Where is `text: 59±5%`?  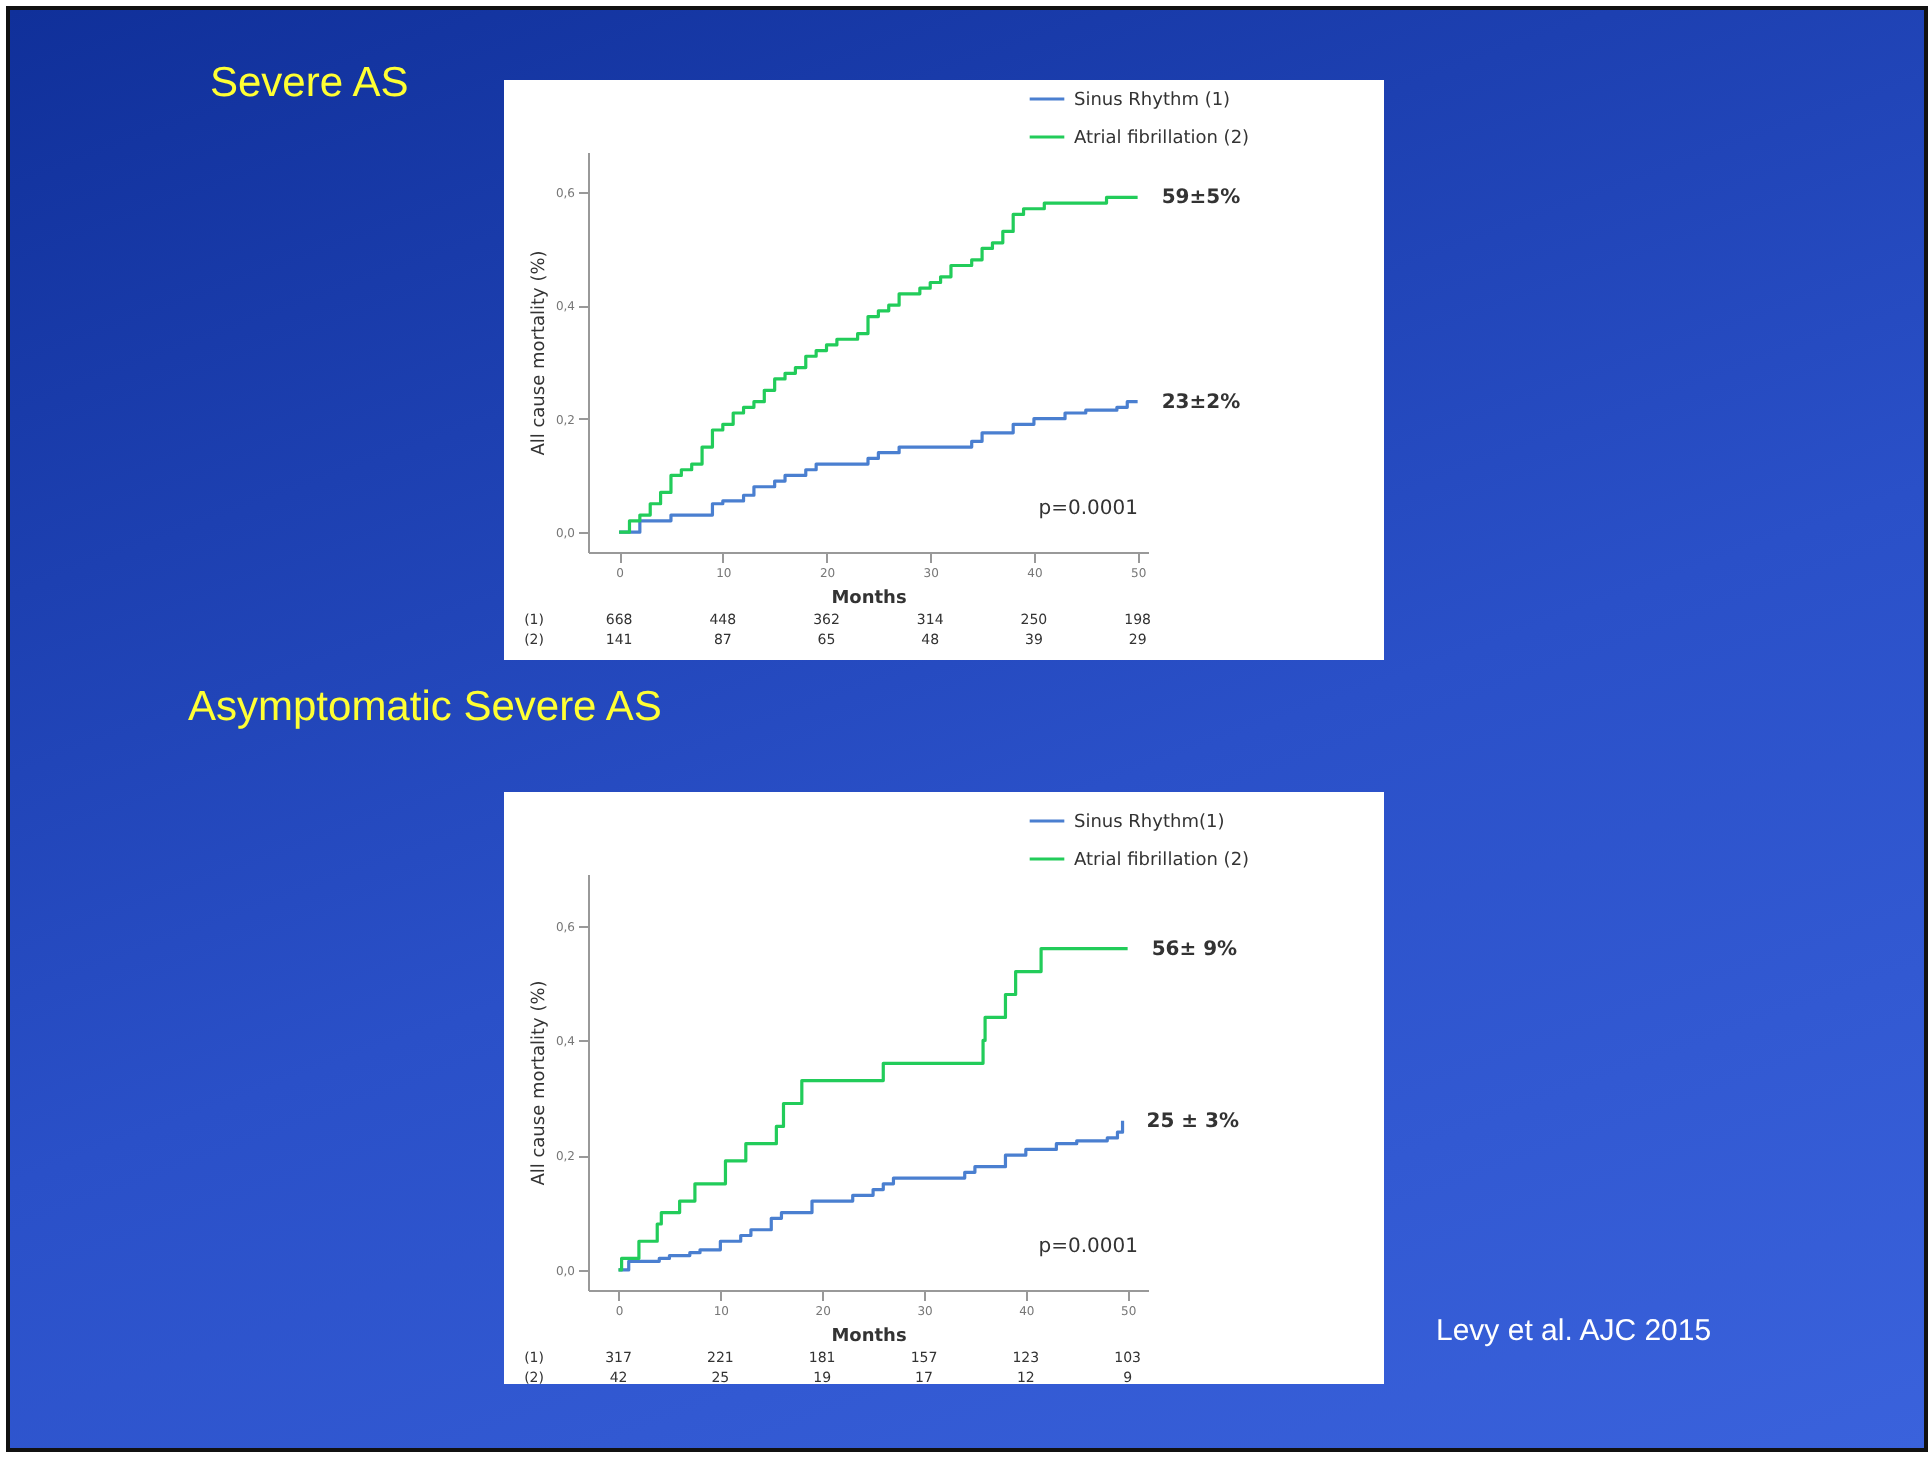 text: 59±5% is located at coordinates (1201, 198).